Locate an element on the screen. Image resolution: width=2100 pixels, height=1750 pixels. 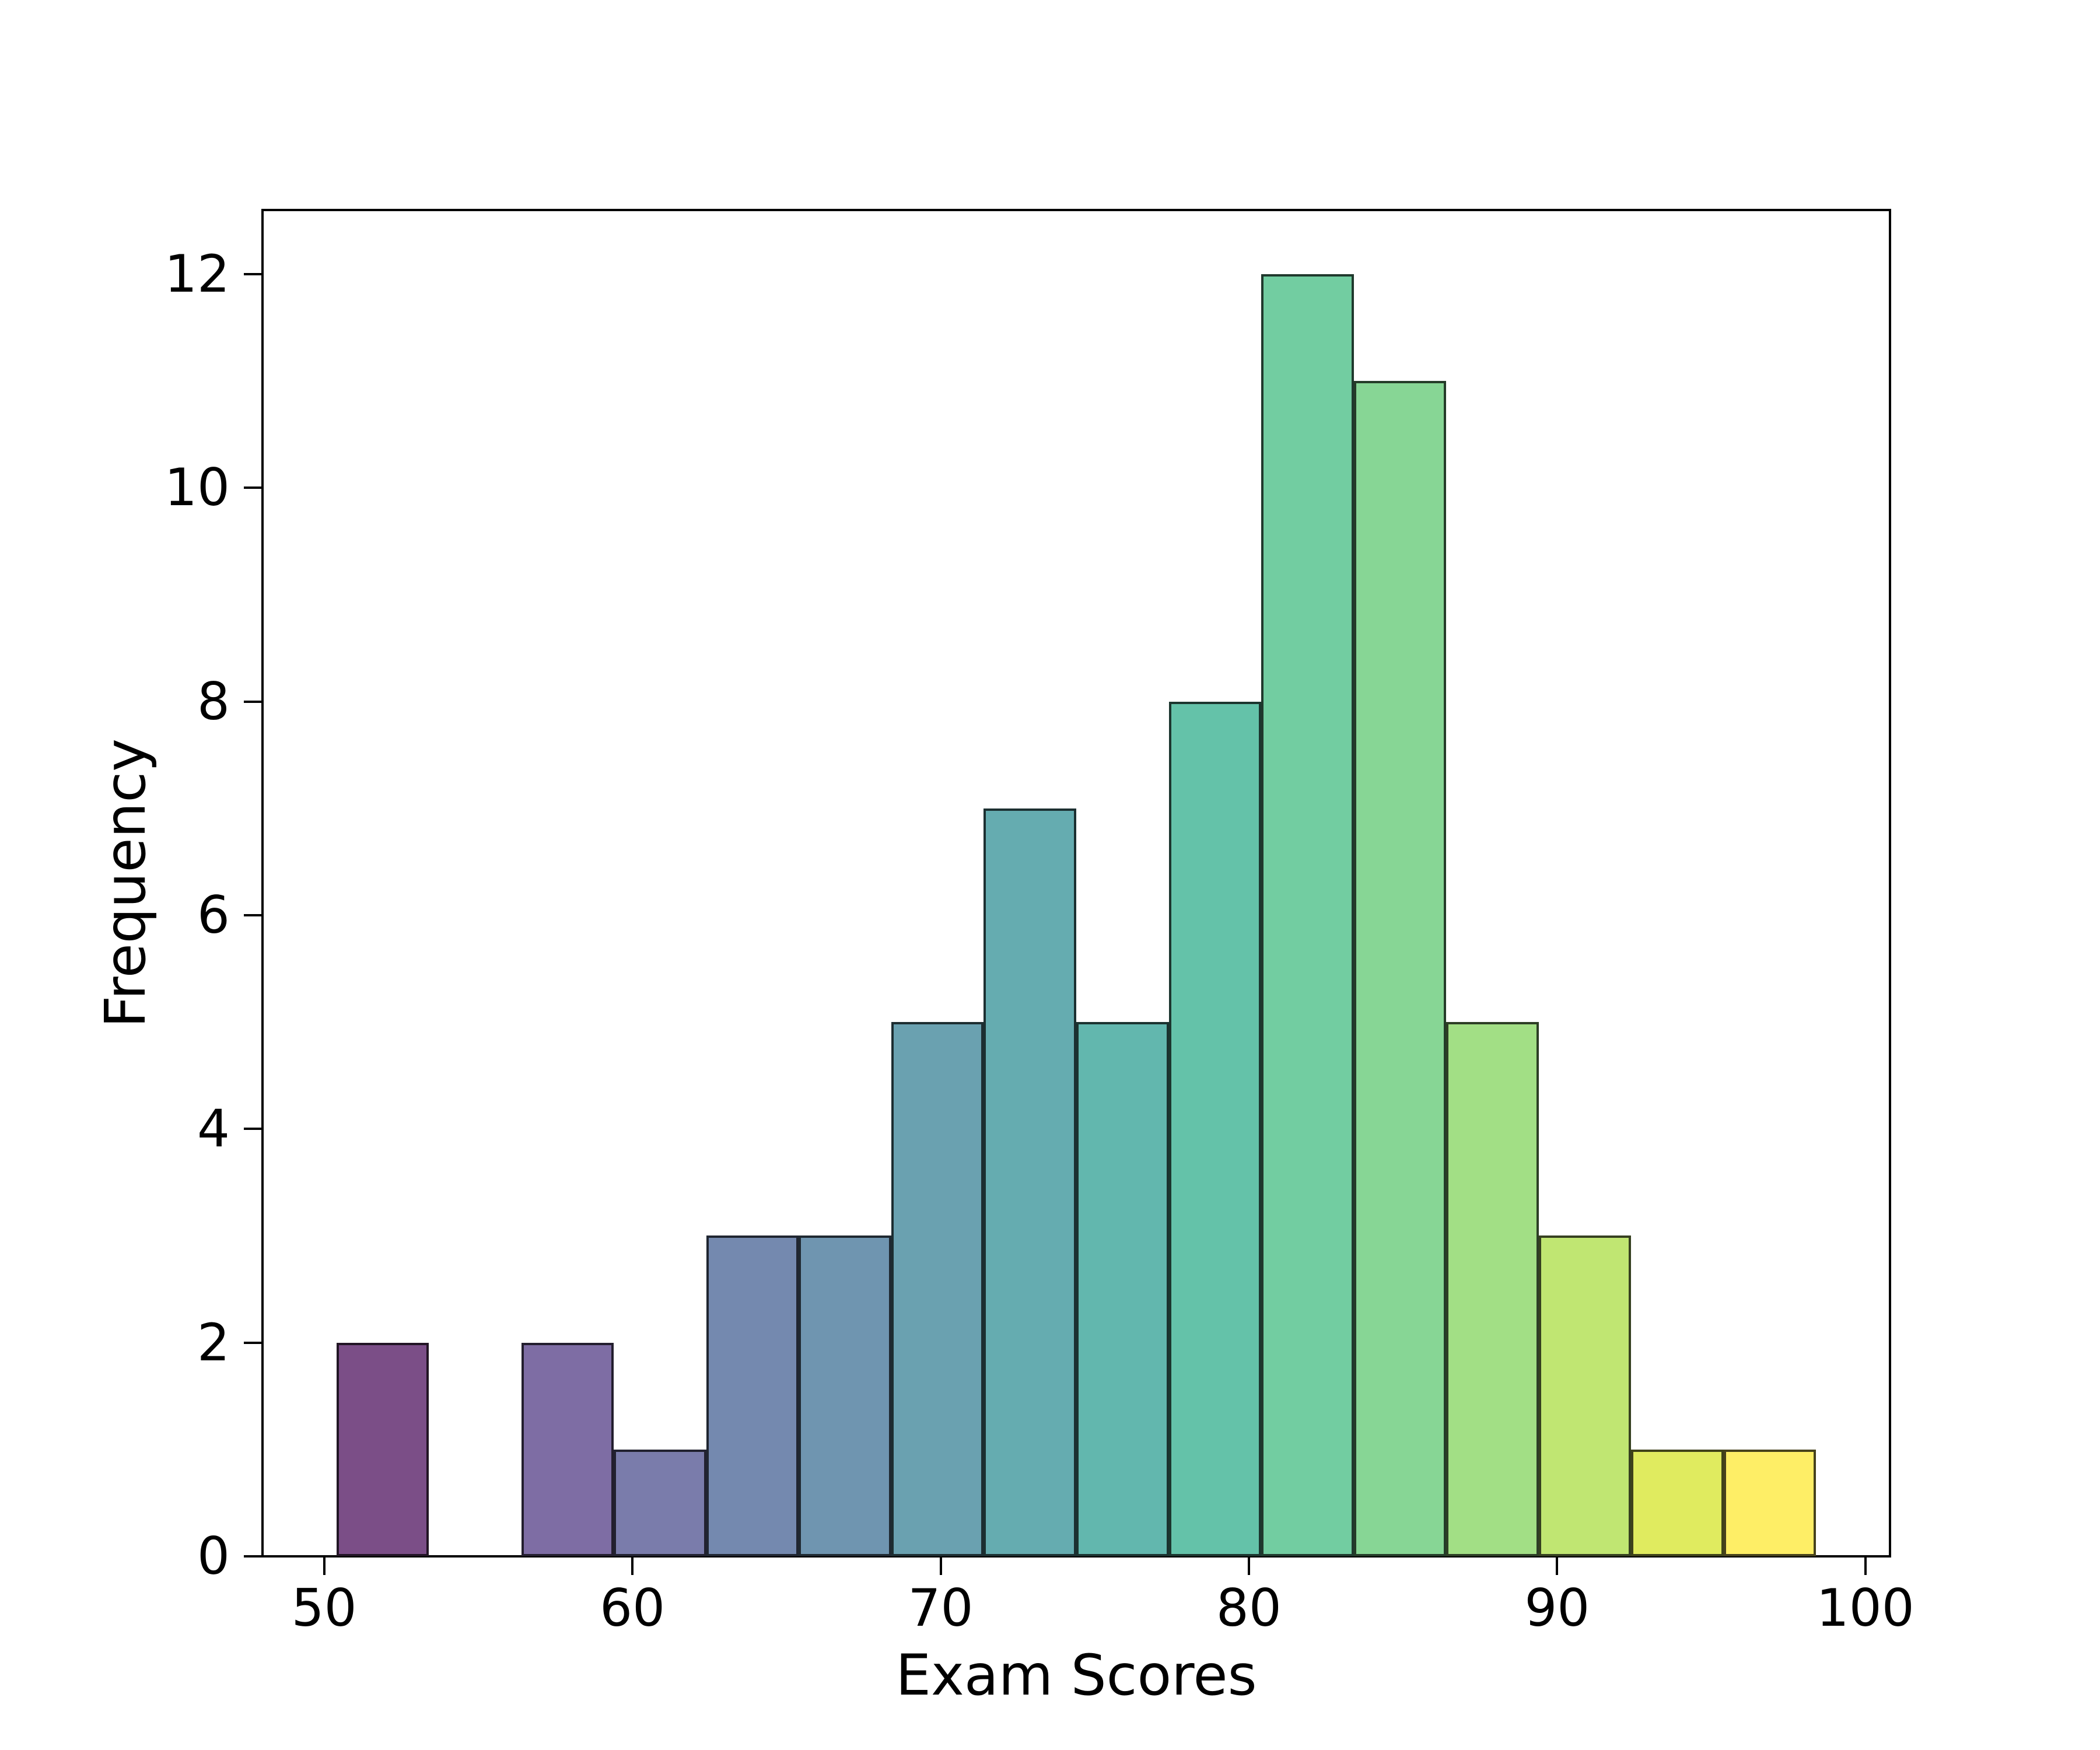
x-axis-label: Exam Scores is located at coordinates (1076, 1675).